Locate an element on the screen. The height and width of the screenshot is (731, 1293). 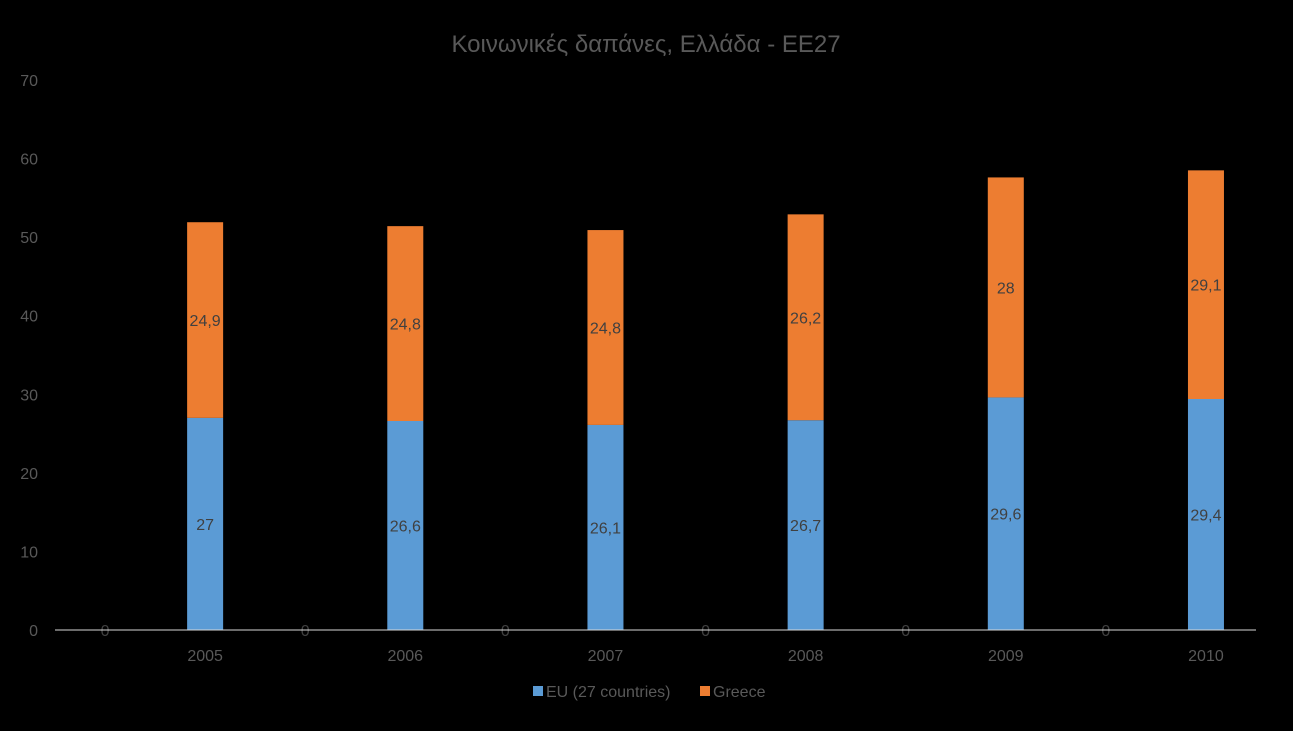
data-label-eu: 26,6 is located at coordinates (405, 527).